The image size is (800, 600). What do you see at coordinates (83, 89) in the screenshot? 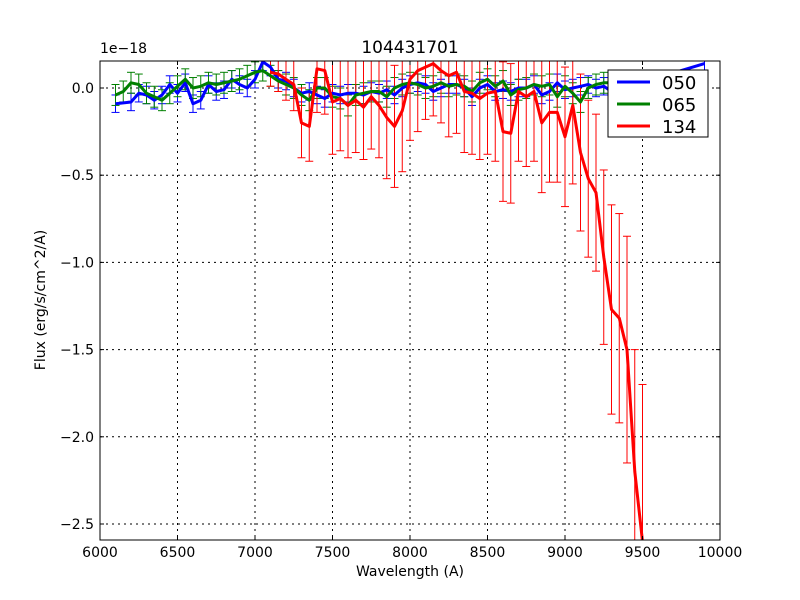
I see `y-tick-label: 0.0` at bounding box center [83, 89].